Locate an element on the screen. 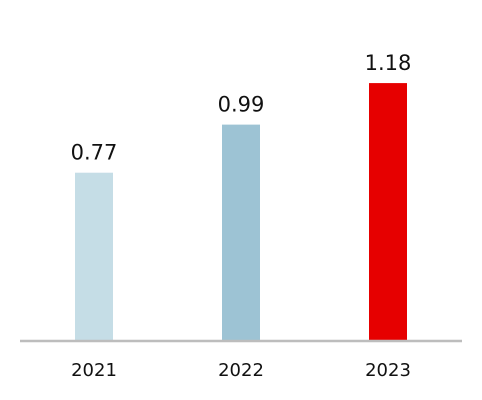 The height and width of the screenshot is (400, 482). bar-2023 is located at coordinates (388, 212).